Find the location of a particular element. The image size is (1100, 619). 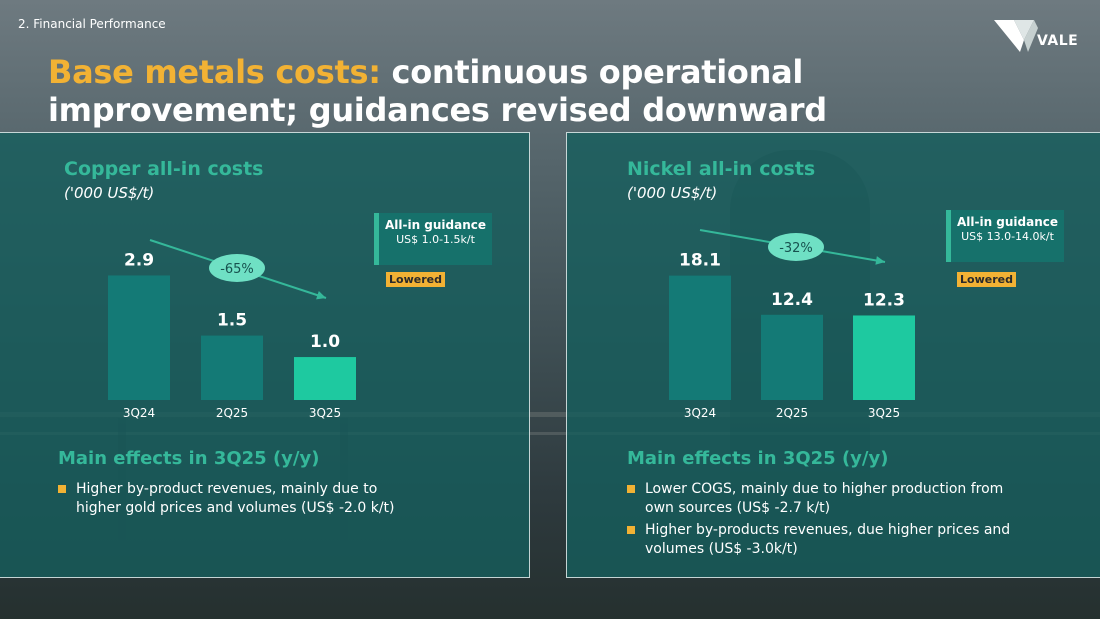

copper-guidance-box: All-in guidance US$ 1.0-1.5k/t is located at coordinates (433, 239).